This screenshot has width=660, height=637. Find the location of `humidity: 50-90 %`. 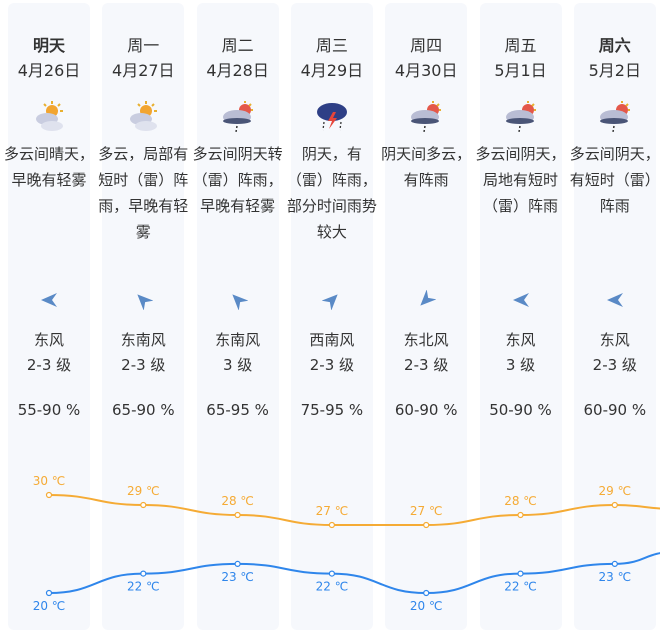

humidity: 50-90 % is located at coordinates (520, 410).